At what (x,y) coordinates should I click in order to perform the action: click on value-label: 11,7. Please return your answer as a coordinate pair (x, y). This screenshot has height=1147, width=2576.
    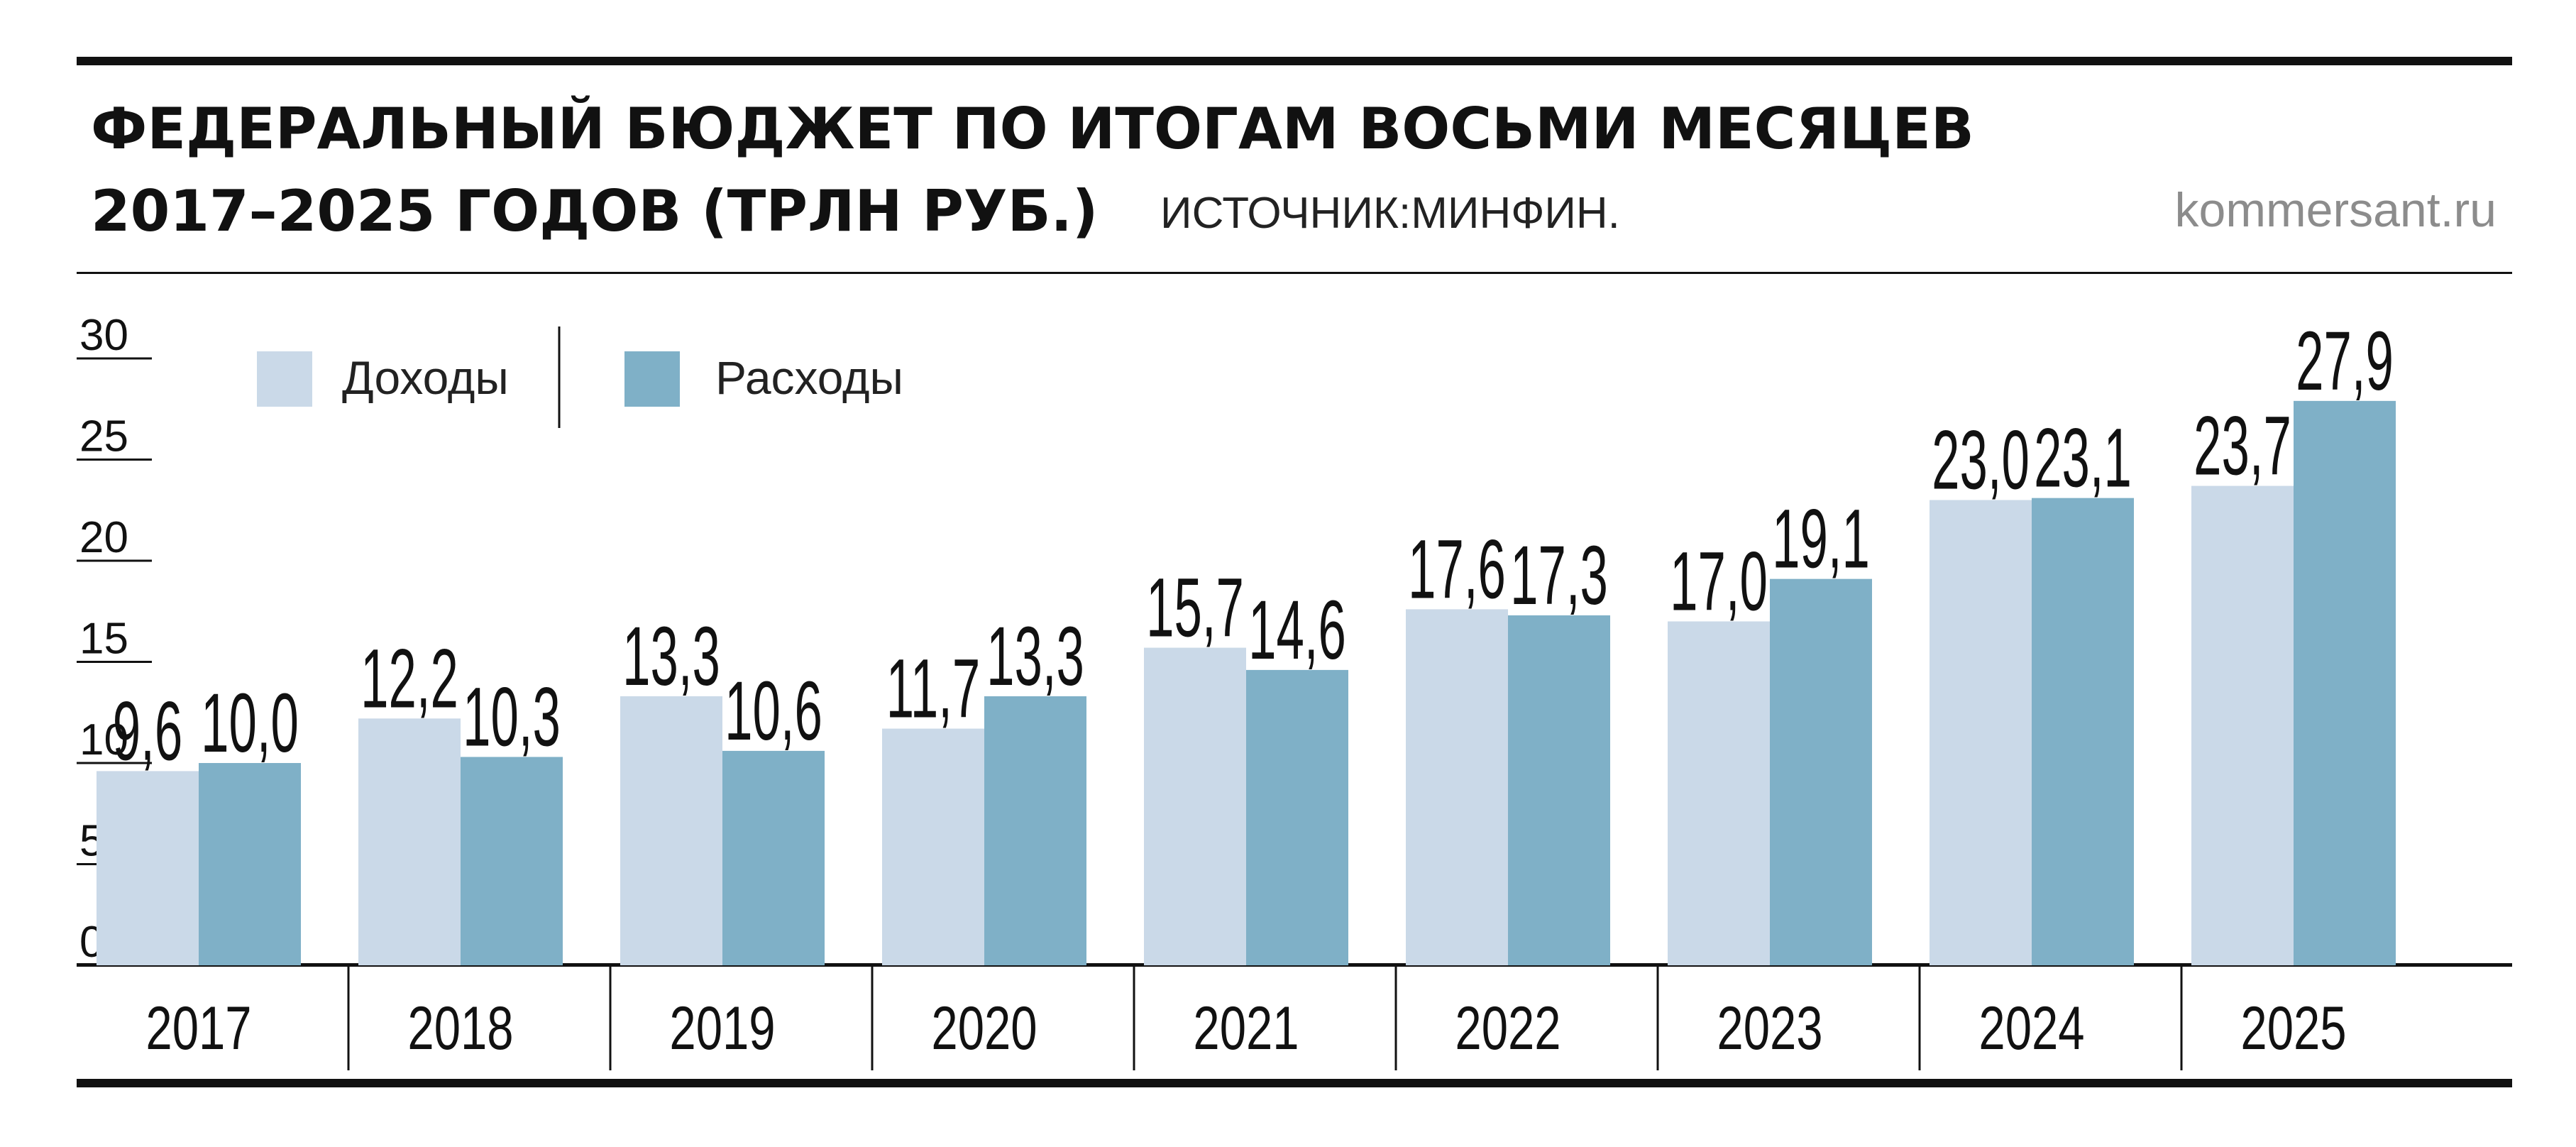
    Looking at the image, I should click on (933, 688).